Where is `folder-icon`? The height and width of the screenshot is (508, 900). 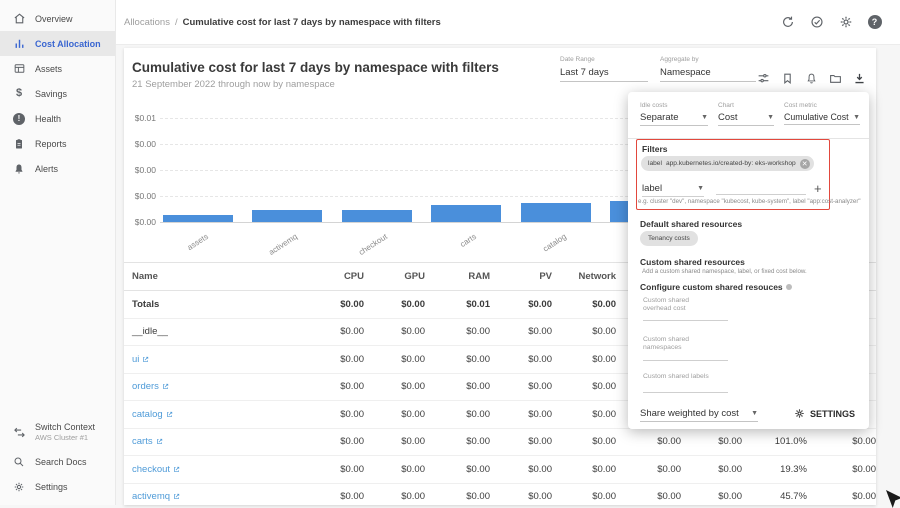
folder-icon is located at coordinates (835, 78).